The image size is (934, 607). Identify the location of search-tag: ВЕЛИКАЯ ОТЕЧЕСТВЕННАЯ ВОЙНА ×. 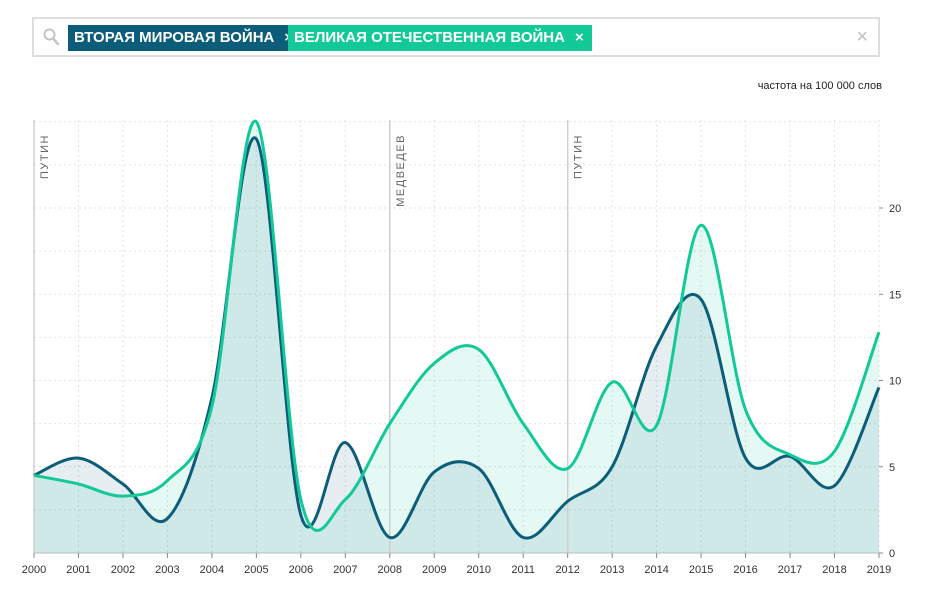
(440, 38).